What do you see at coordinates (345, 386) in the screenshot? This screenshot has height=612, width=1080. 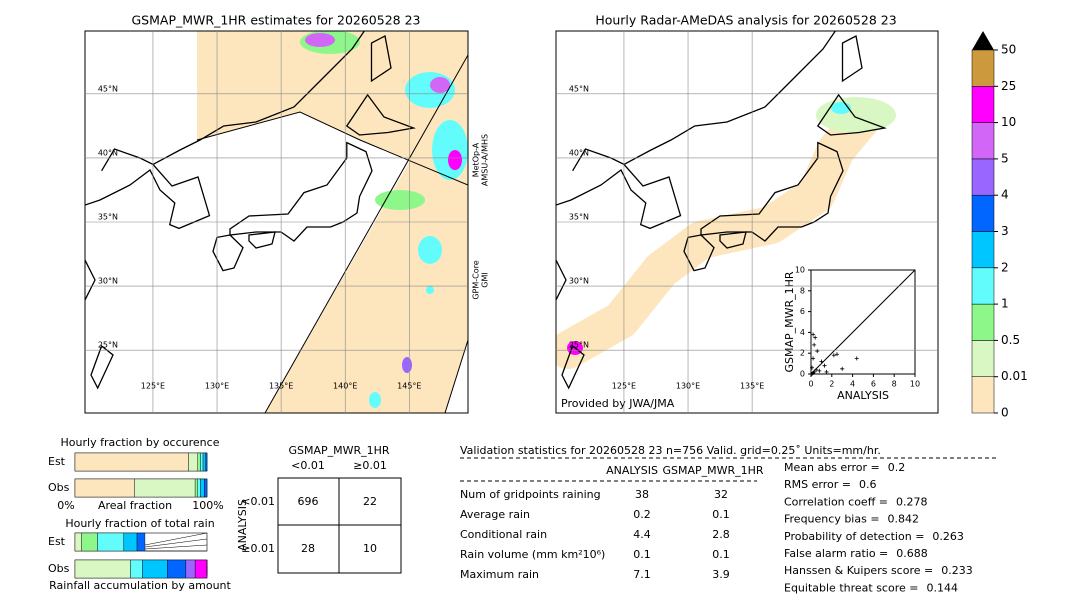 I see `lon-label: 140°E` at bounding box center [345, 386].